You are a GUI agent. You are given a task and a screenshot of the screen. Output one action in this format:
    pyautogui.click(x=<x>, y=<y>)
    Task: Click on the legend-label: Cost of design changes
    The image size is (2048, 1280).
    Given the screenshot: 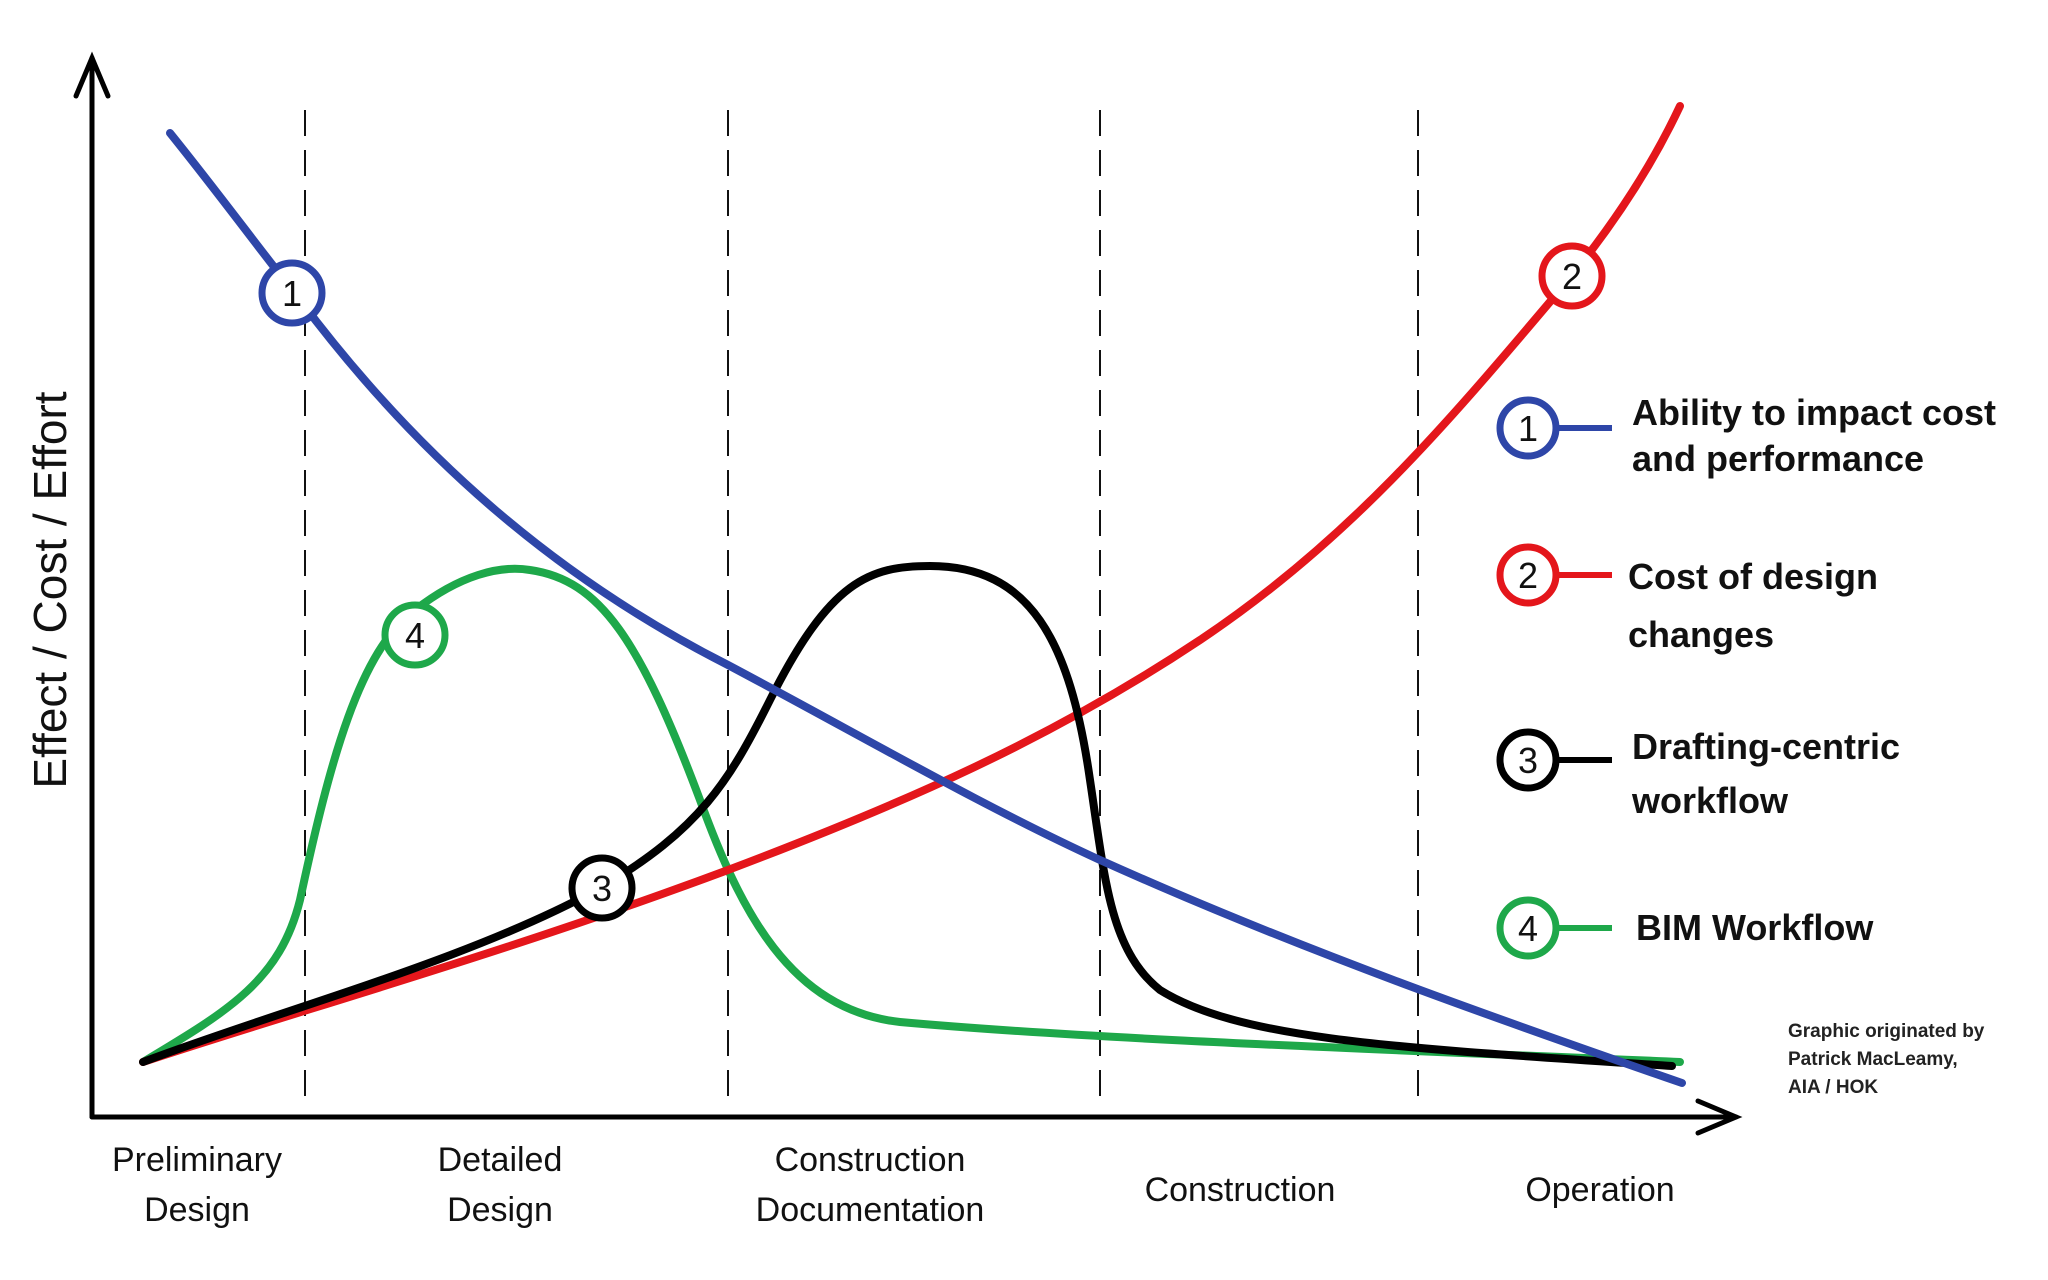 What is the action you would take?
    pyautogui.click(x=1753, y=606)
    